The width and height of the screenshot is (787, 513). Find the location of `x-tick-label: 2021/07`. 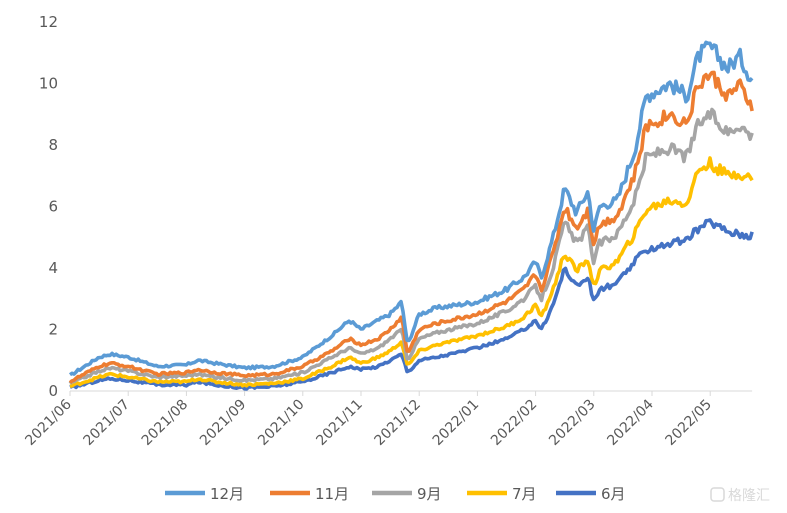

x-tick-label: 2021/07 is located at coordinates (107, 423).